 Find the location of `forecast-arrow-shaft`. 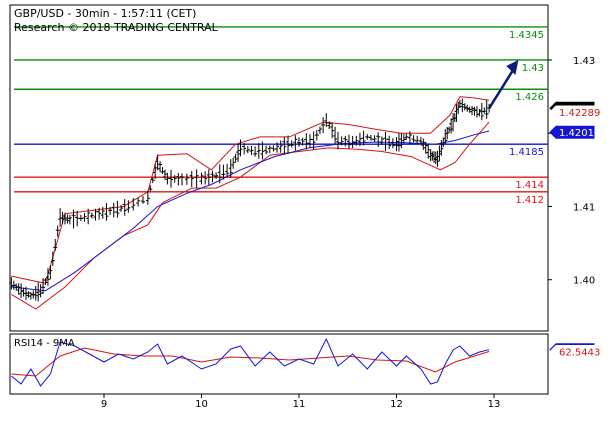

forecast-arrow-shaft is located at coordinates (502, 88).